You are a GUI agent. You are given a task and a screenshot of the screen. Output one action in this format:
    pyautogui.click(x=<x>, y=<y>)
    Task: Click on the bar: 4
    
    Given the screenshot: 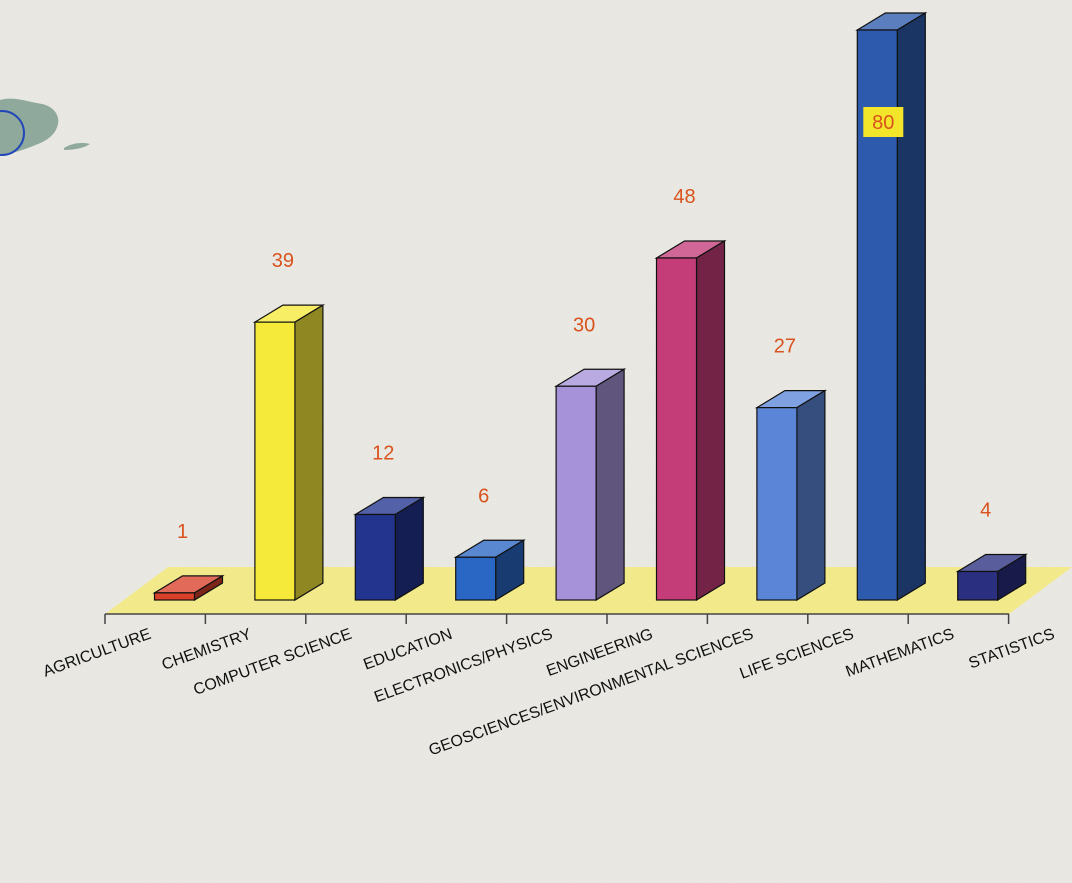 What is the action you would take?
    pyautogui.click(x=991, y=551)
    